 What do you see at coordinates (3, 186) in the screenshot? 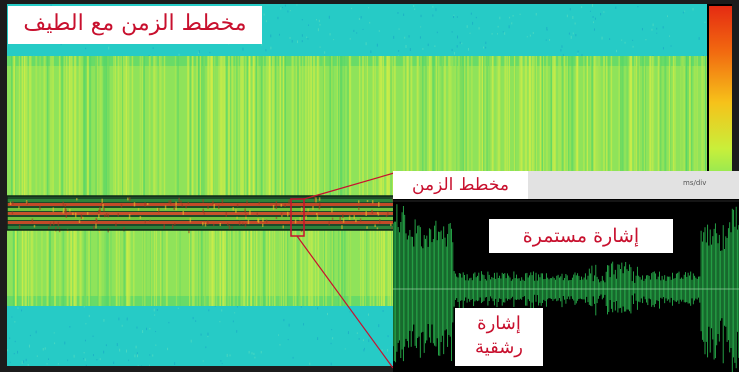
I see `frame-left` at bounding box center [3, 186].